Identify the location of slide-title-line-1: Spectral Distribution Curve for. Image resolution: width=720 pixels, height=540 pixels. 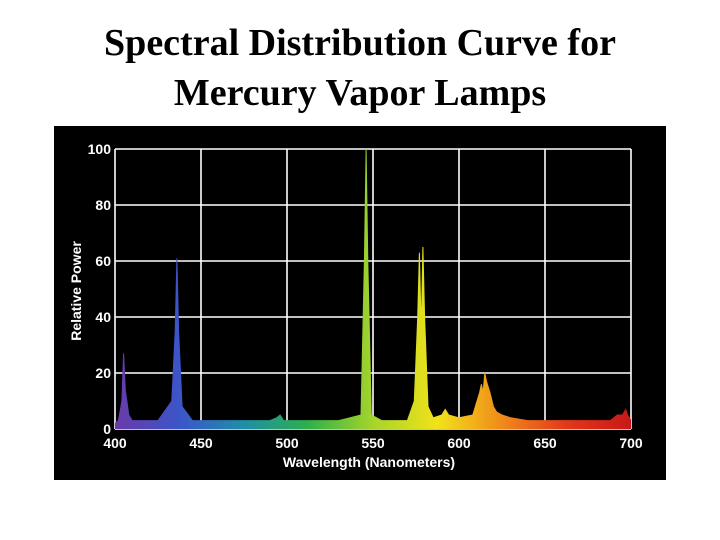
(360, 43).